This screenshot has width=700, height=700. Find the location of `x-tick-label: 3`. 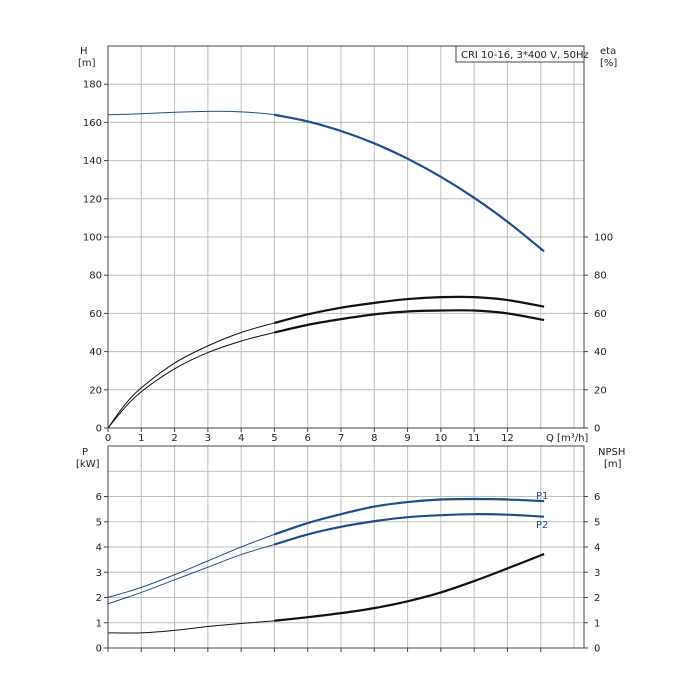

x-tick-label: 3 is located at coordinates (208, 438).